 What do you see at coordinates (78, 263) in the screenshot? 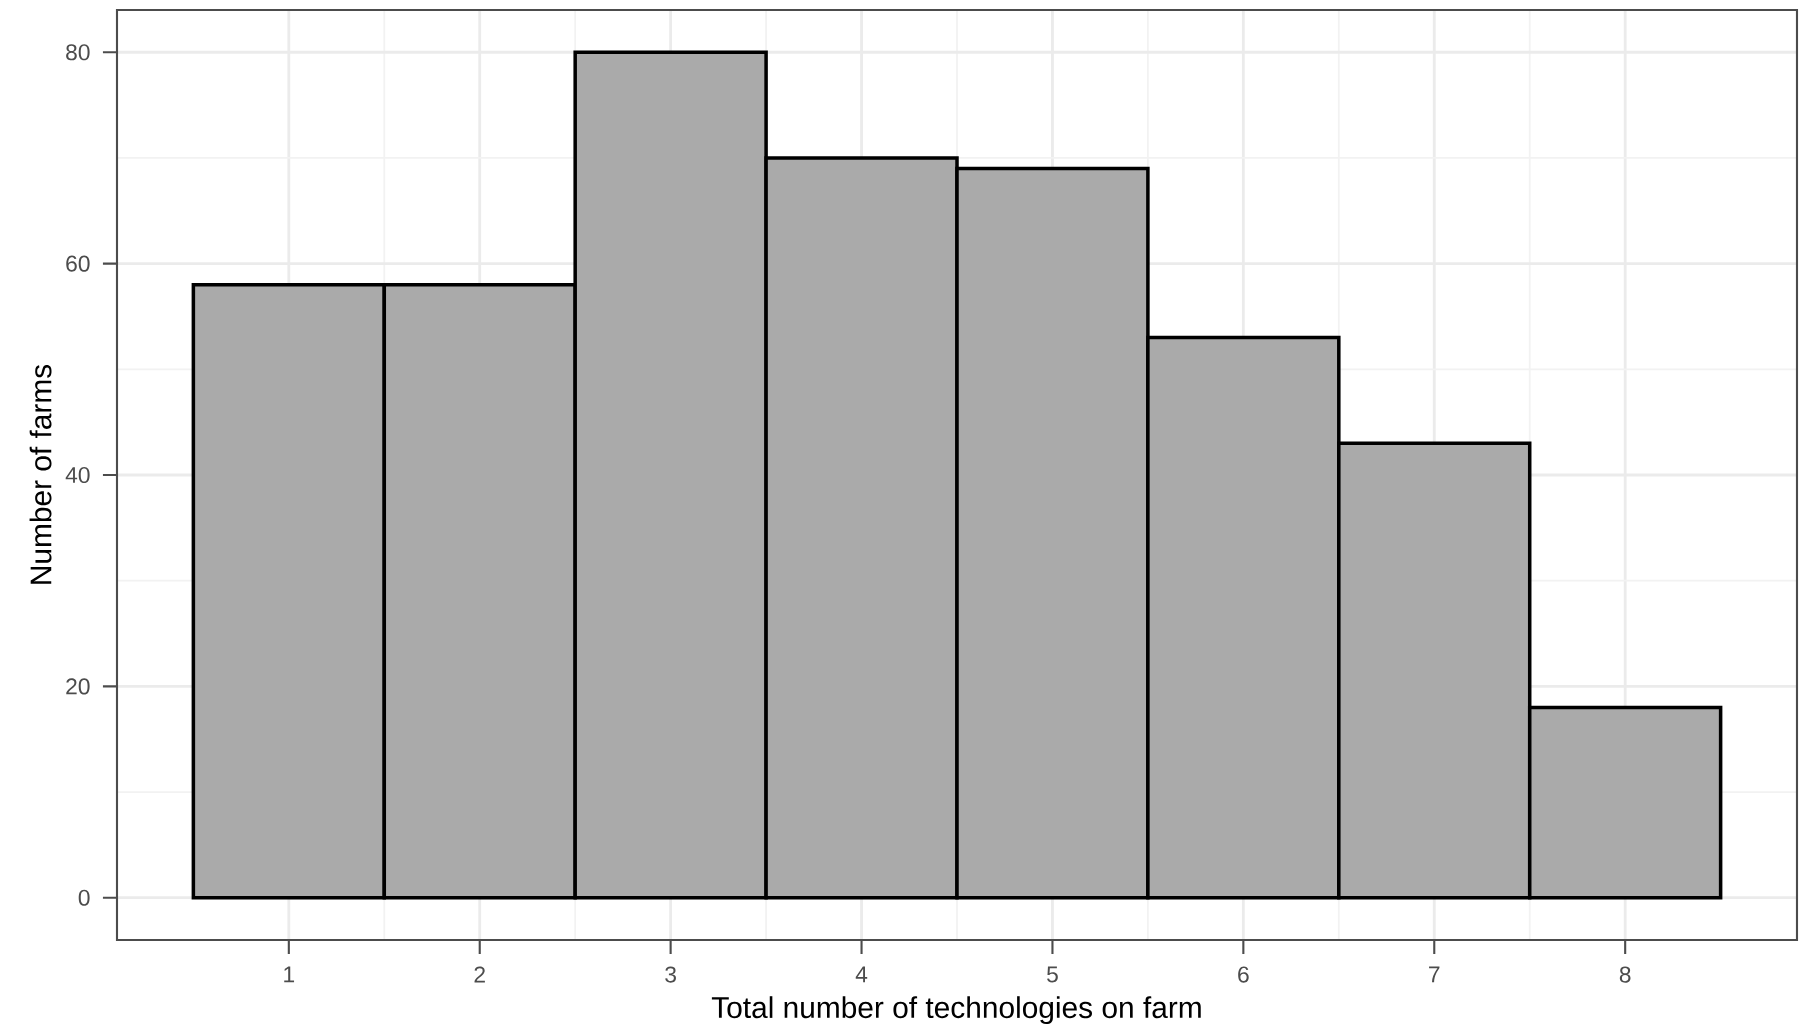
I see `y-tick-label: 60` at bounding box center [78, 263].